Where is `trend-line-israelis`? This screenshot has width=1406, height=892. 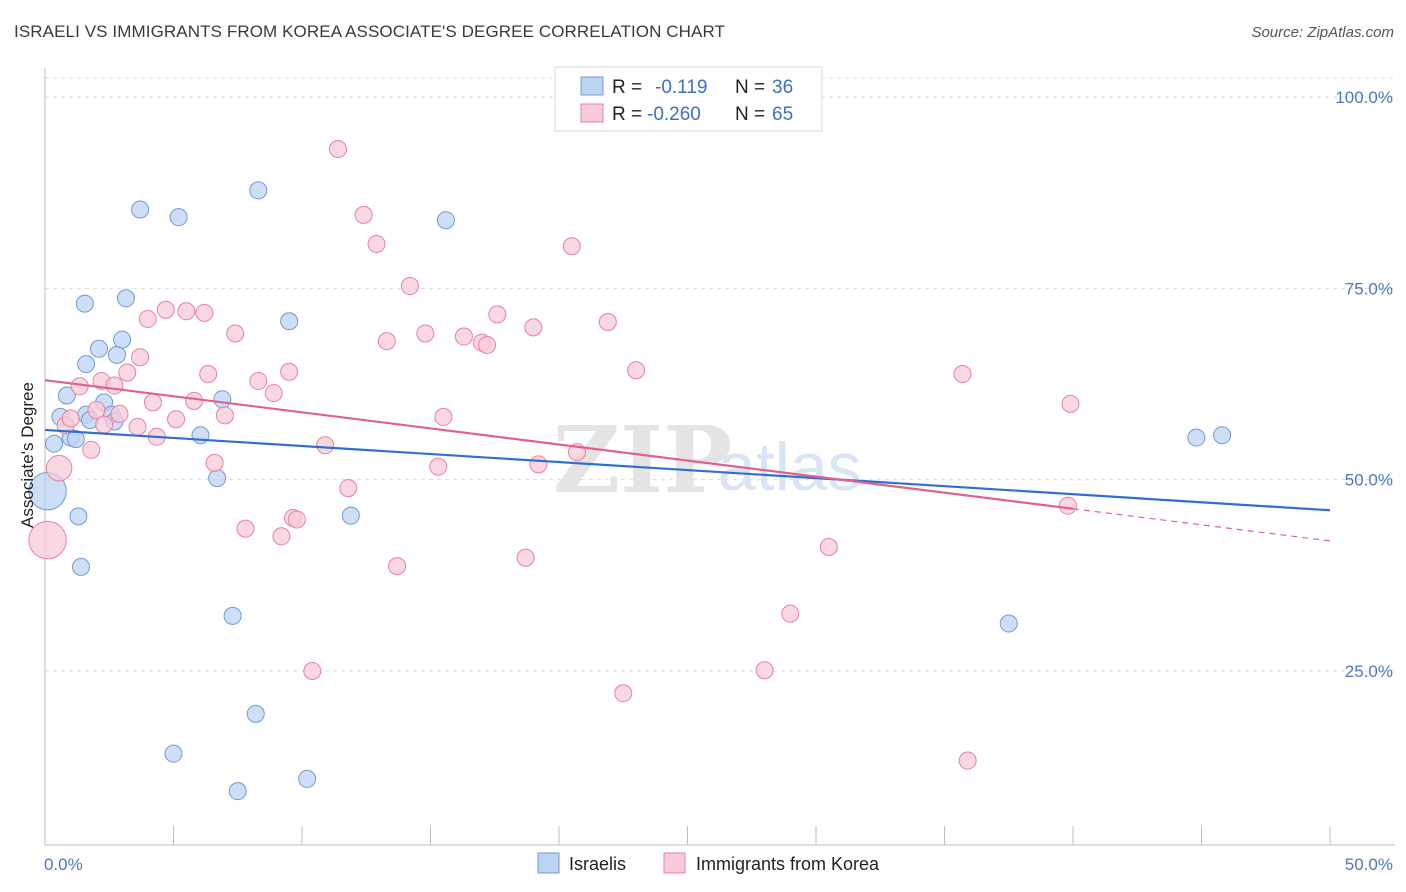 trend-line-israelis is located at coordinates (687, 470).